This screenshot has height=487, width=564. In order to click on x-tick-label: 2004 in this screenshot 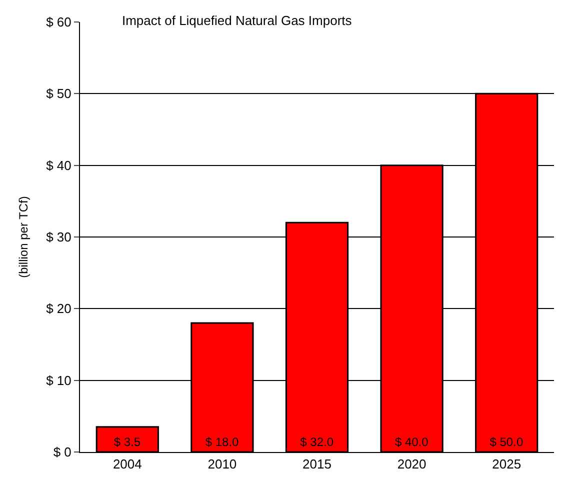, I will do `click(127, 464)`.